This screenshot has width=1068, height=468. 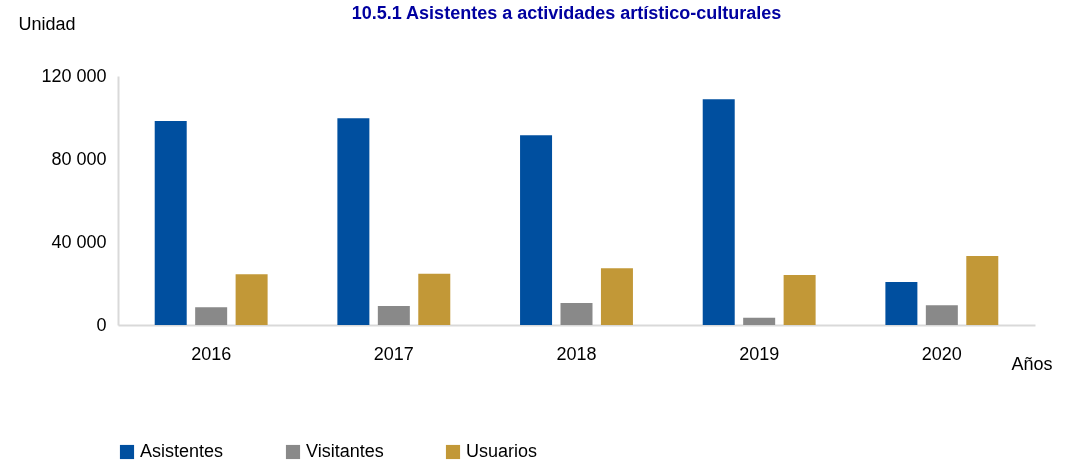 What do you see at coordinates (74, 75) in the screenshot?
I see `y-tick-label: 120 000` at bounding box center [74, 75].